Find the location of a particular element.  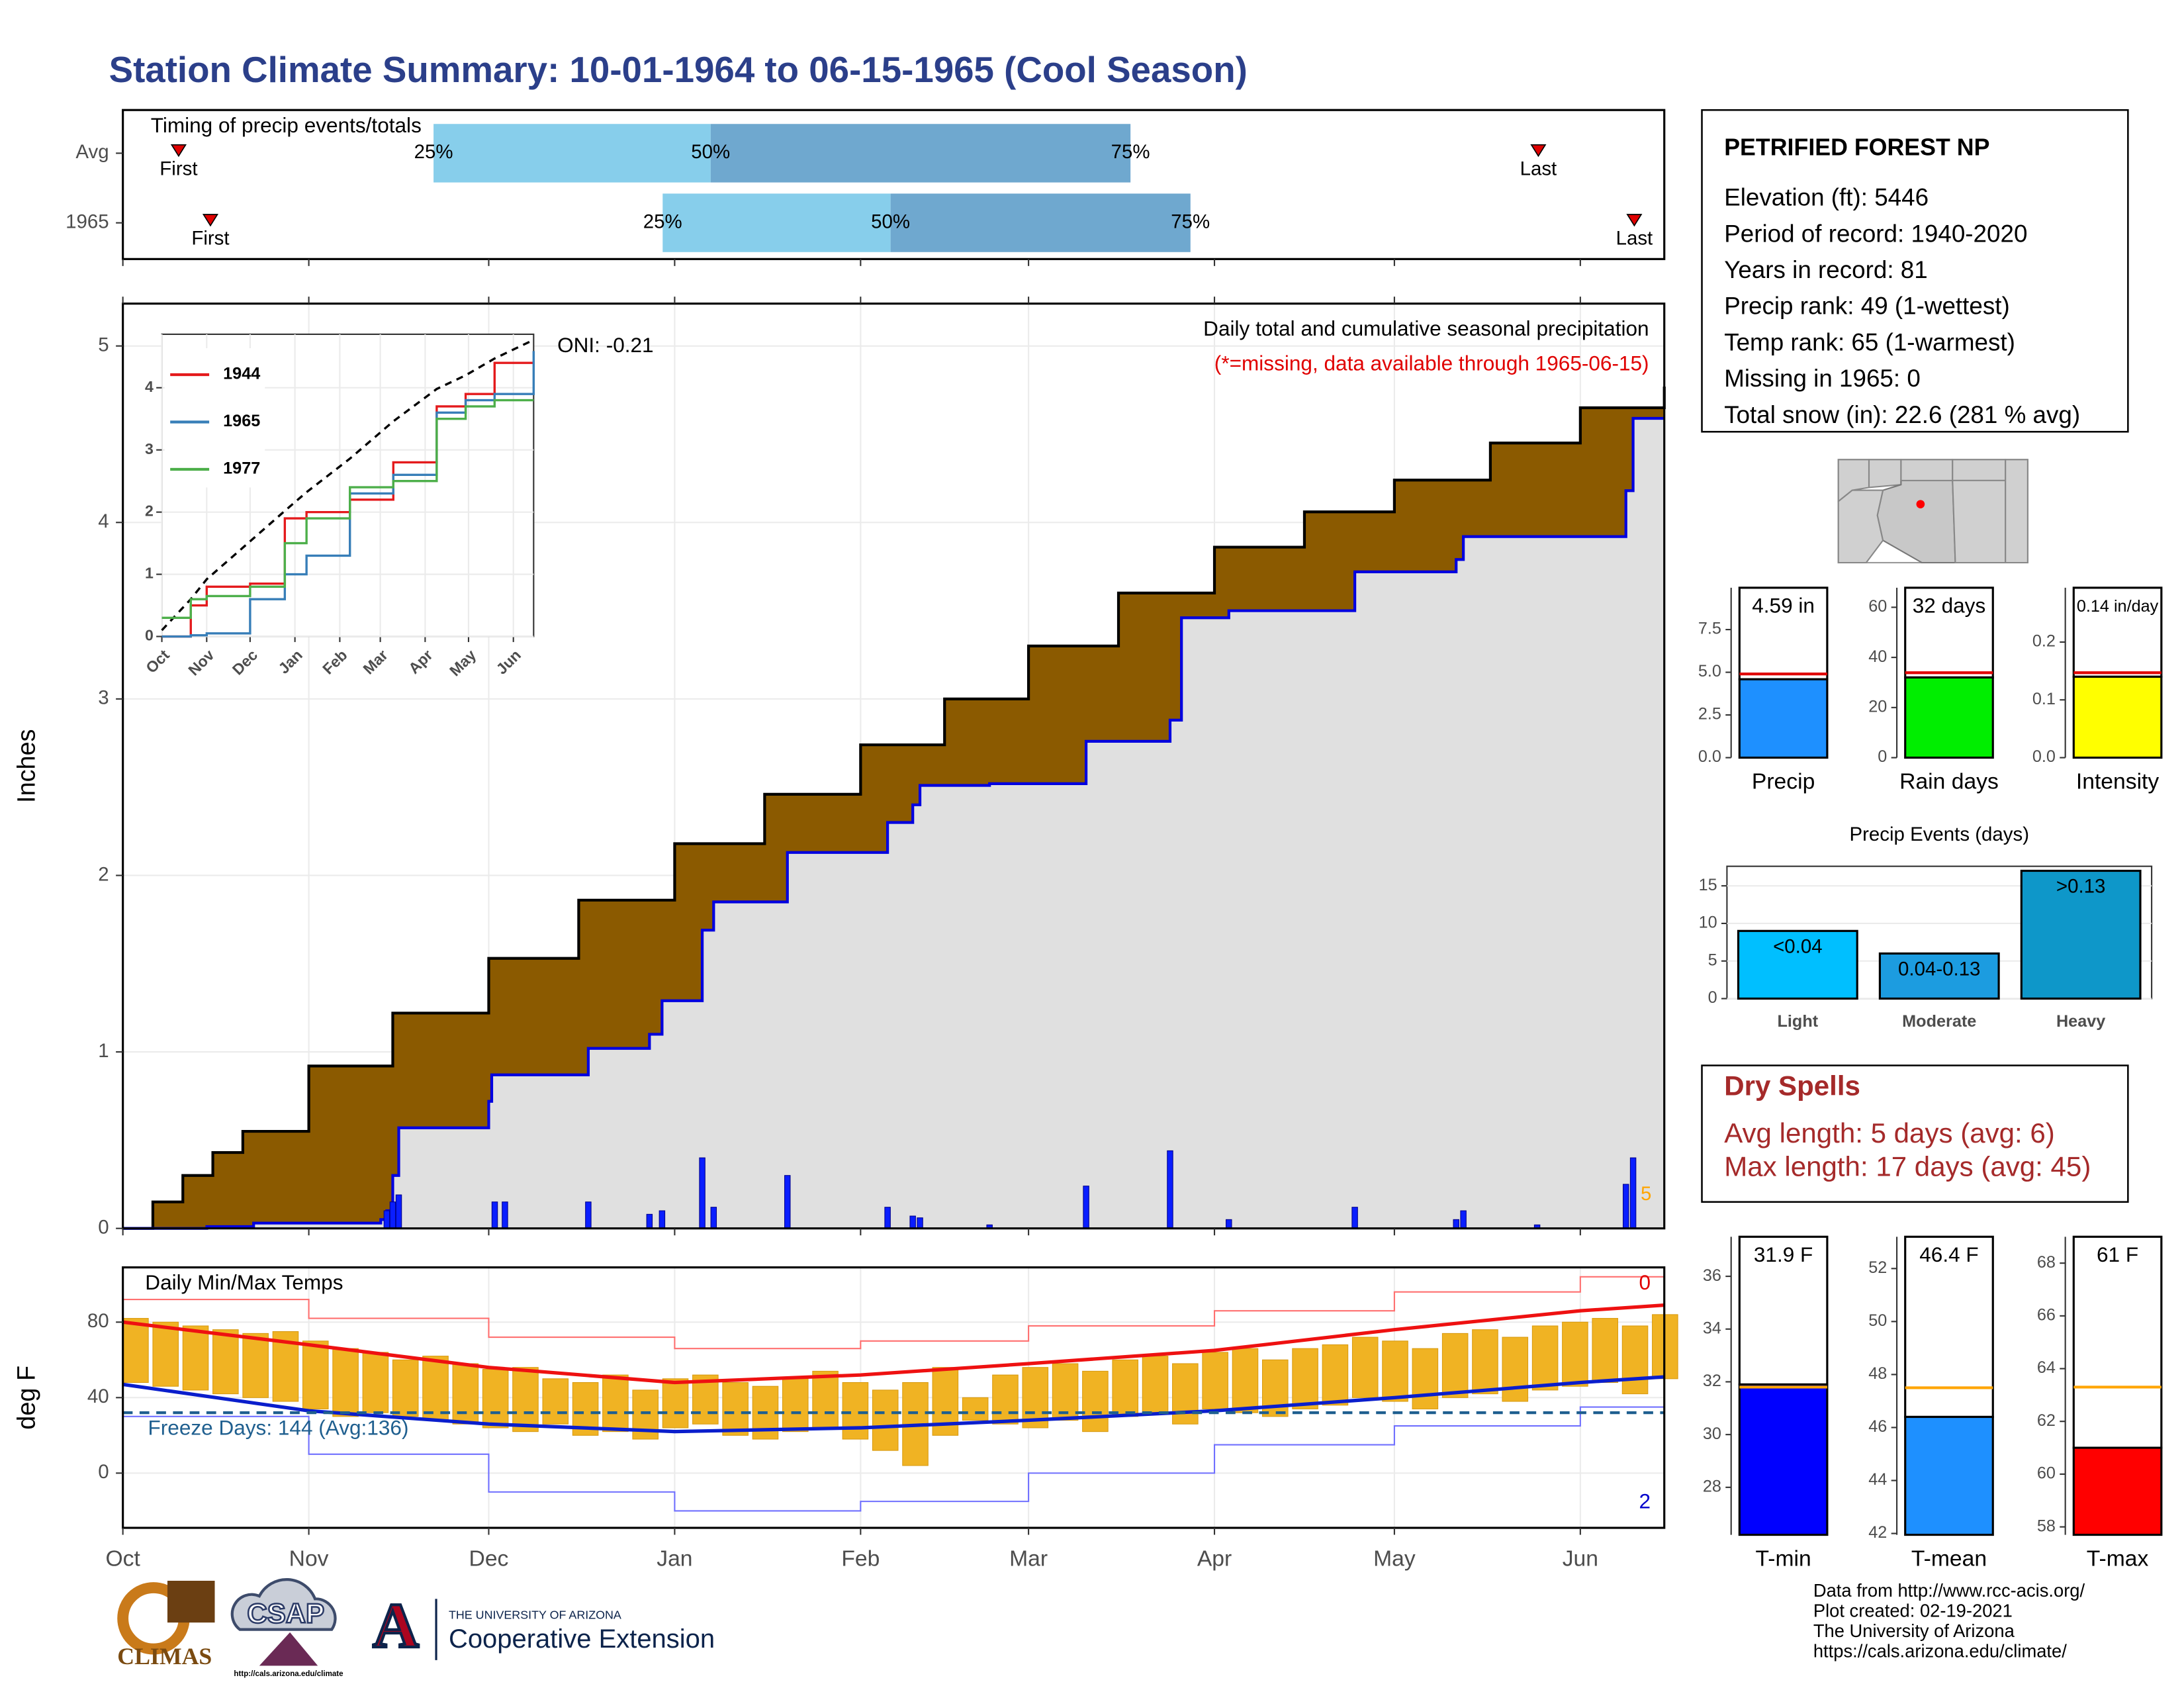

quantile-label: 25% is located at coordinates (434, 152).